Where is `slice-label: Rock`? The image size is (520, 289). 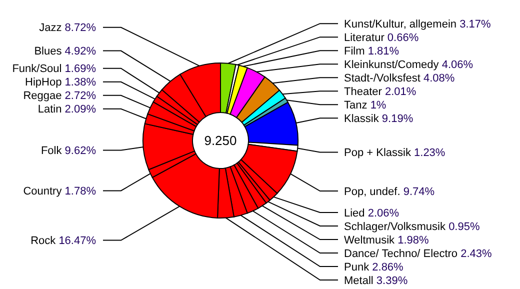 slice-label: Rock is located at coordinates (43, 241).